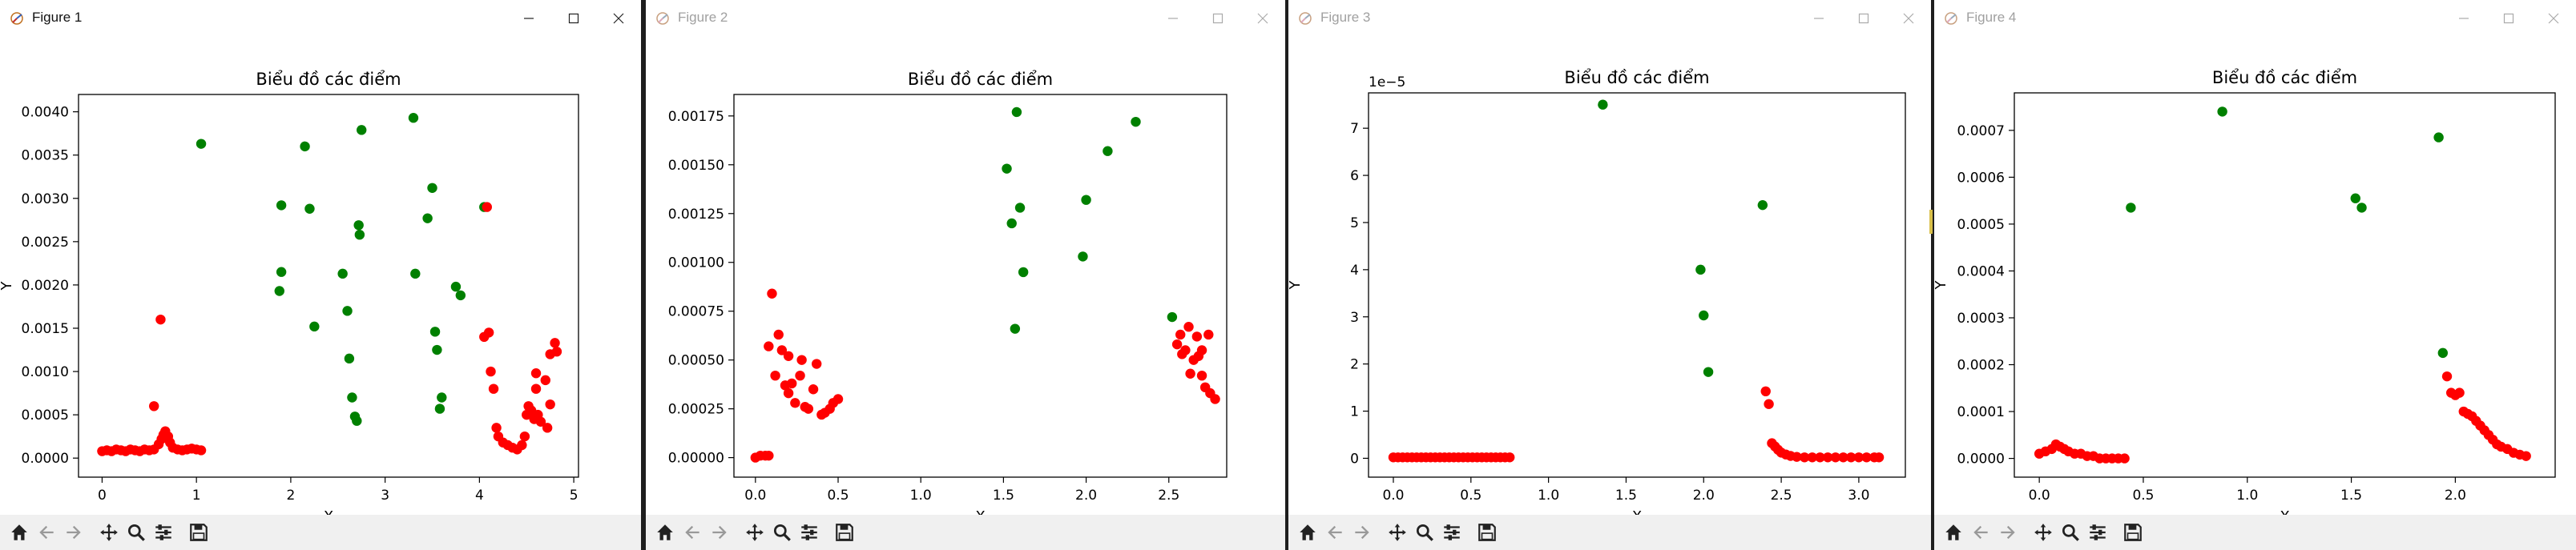 The image size is (2576, 550). I want to click on y-tick-label: 0, so click(1354, 459).